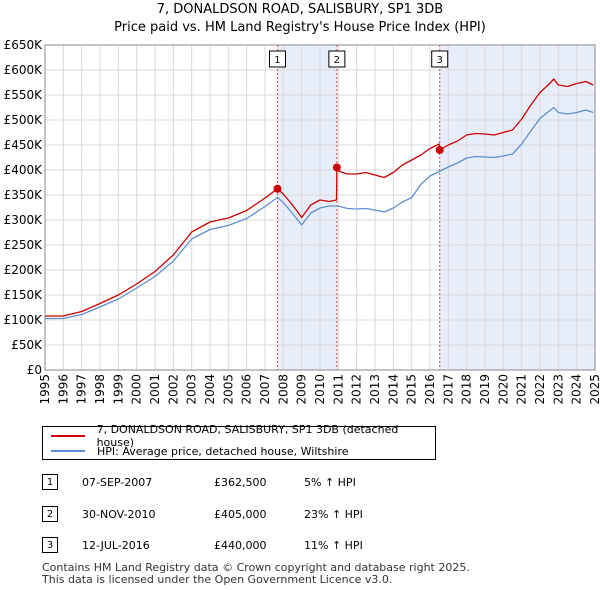  What do you see at coordinates (320, 389) in the screenshot?
I see `x-tick-label: 2010` at bounding box center [320, 389].